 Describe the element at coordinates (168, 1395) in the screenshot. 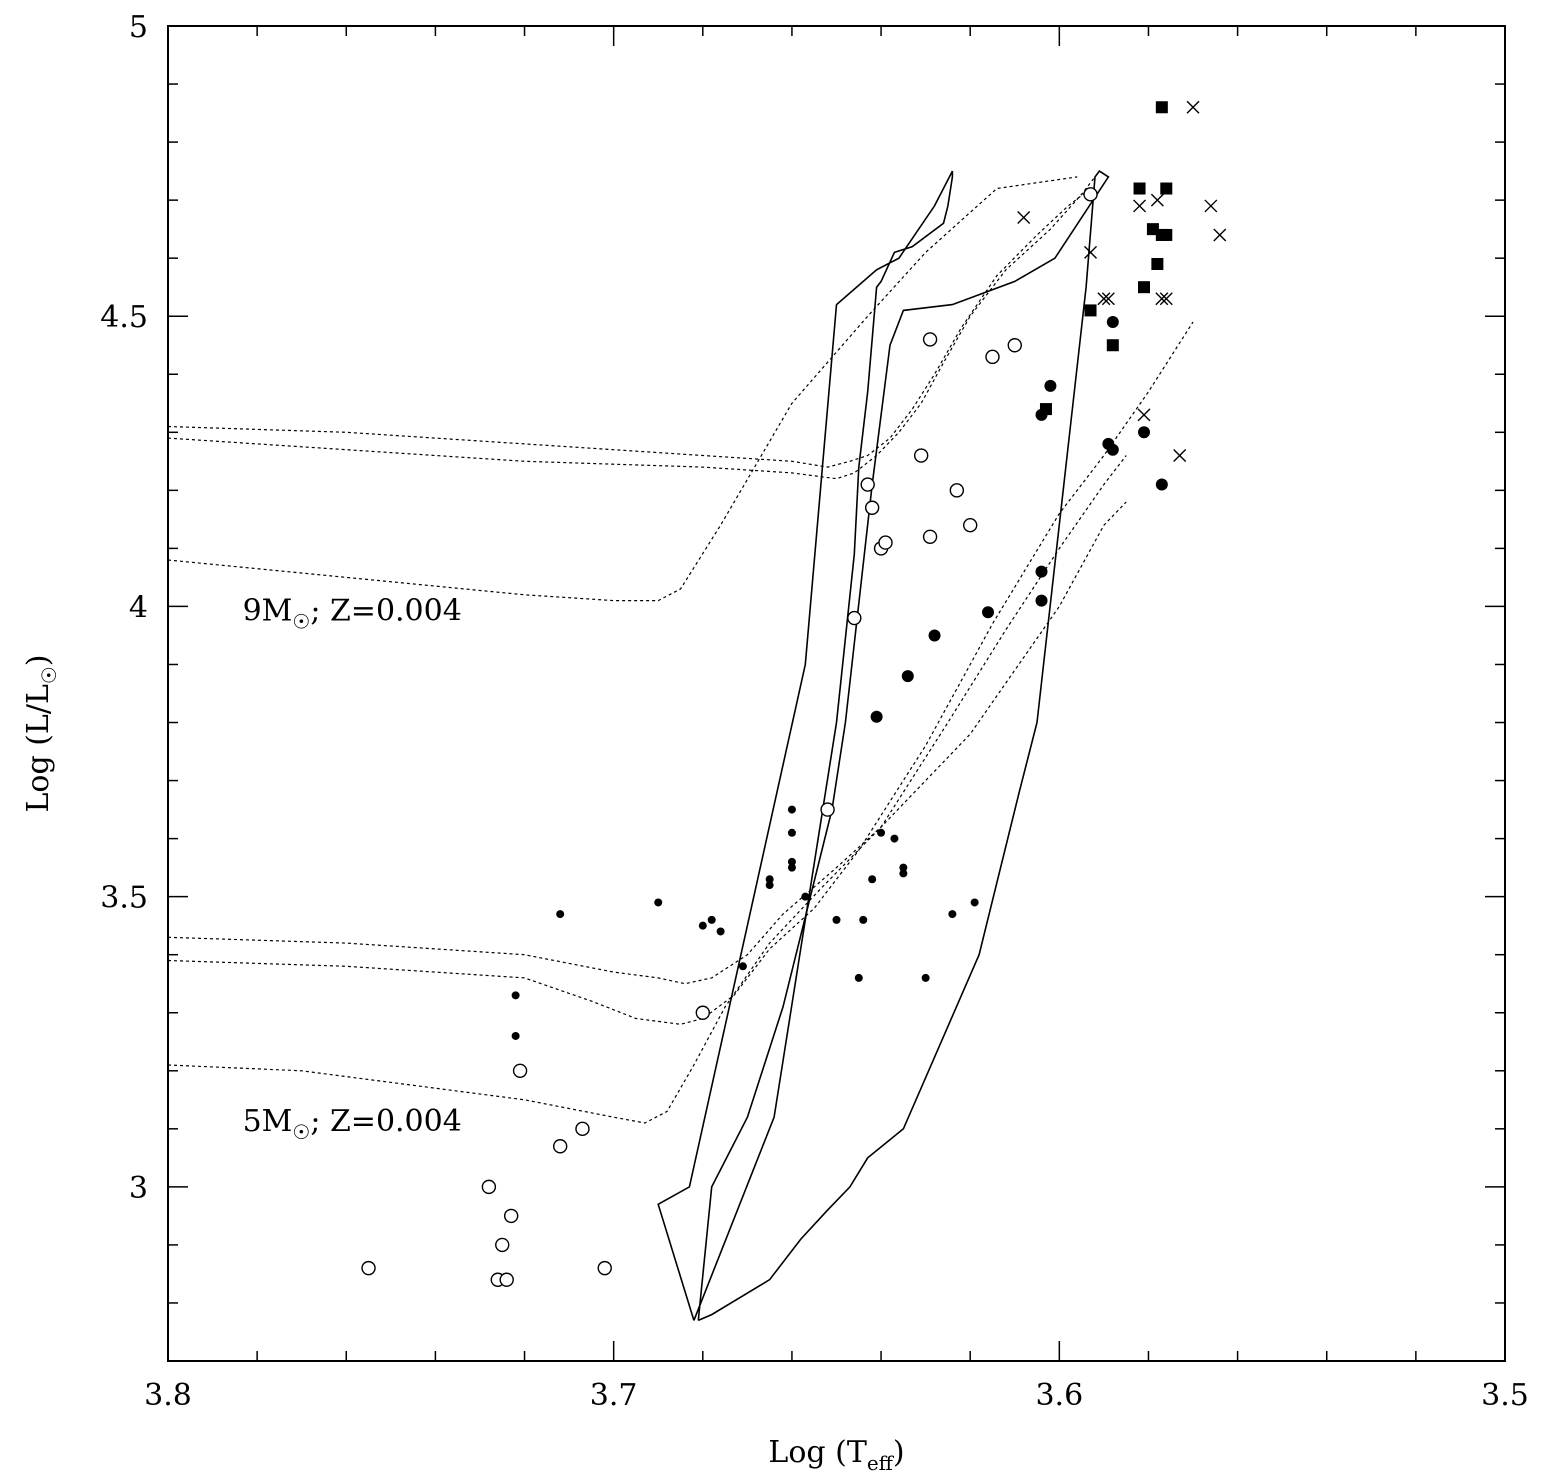

I see `x-tick-label: 3.8` at that location.